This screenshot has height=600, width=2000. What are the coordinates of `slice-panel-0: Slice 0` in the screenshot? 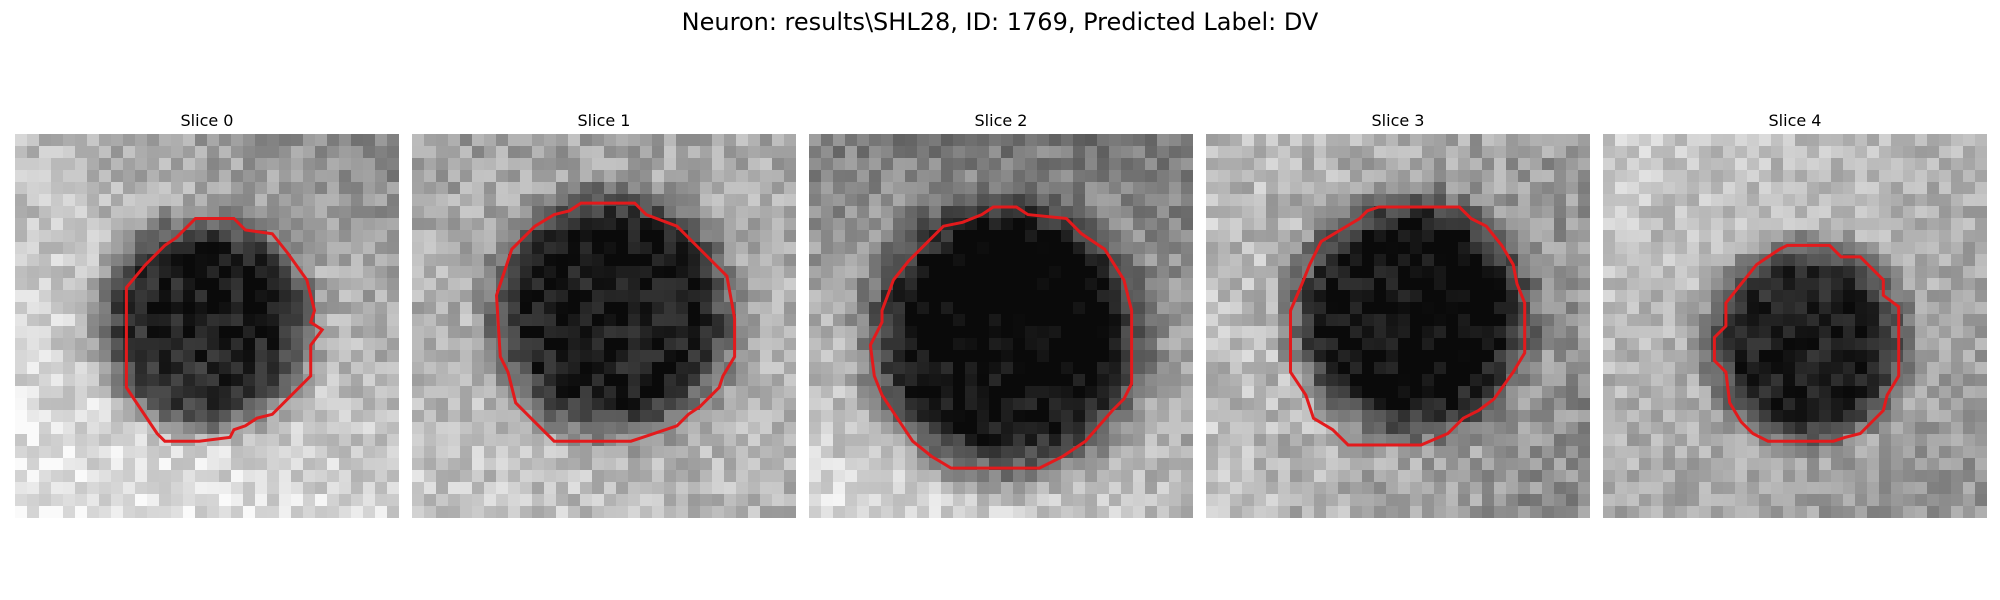 It's located at (207, 313).